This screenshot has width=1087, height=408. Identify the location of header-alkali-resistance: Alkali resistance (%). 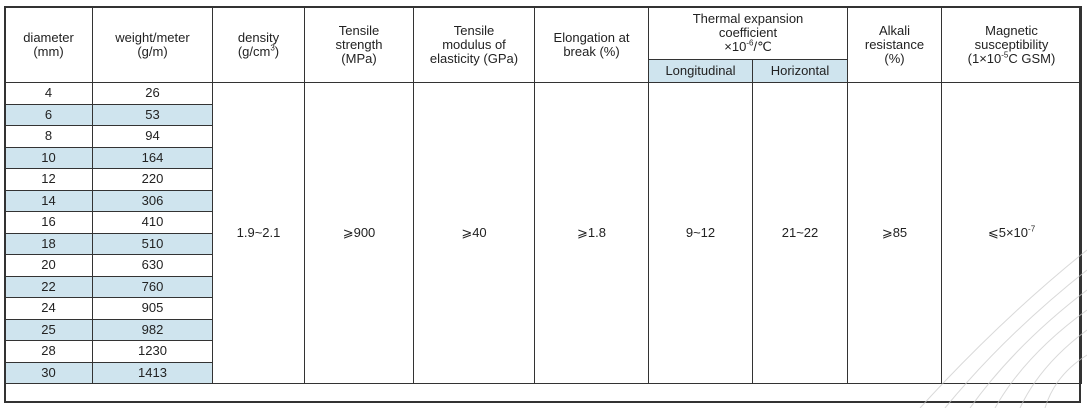
(894, 44).